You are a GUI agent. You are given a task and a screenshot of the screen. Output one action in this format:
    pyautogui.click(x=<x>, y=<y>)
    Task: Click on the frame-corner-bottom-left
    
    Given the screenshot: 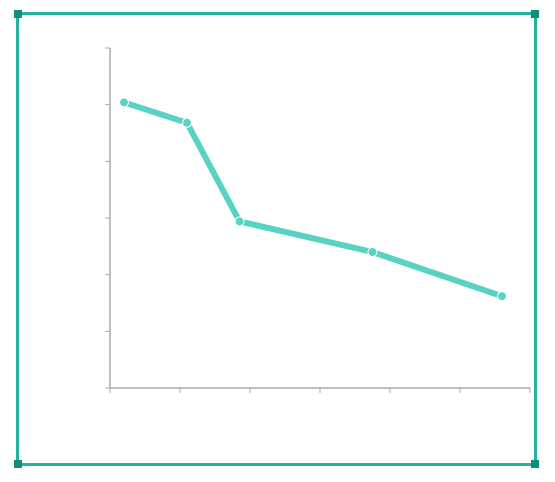 What is the action you would take?
    pyautogui.click(x=18, y=464)
    